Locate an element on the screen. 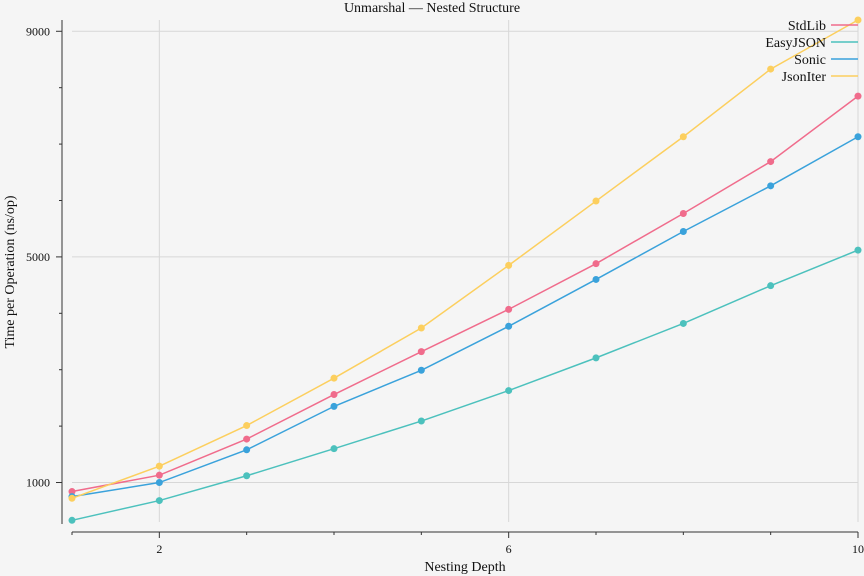 This screenshot has height=576, width=864. legend-label: StdLib is located at coordinates (807, 26).